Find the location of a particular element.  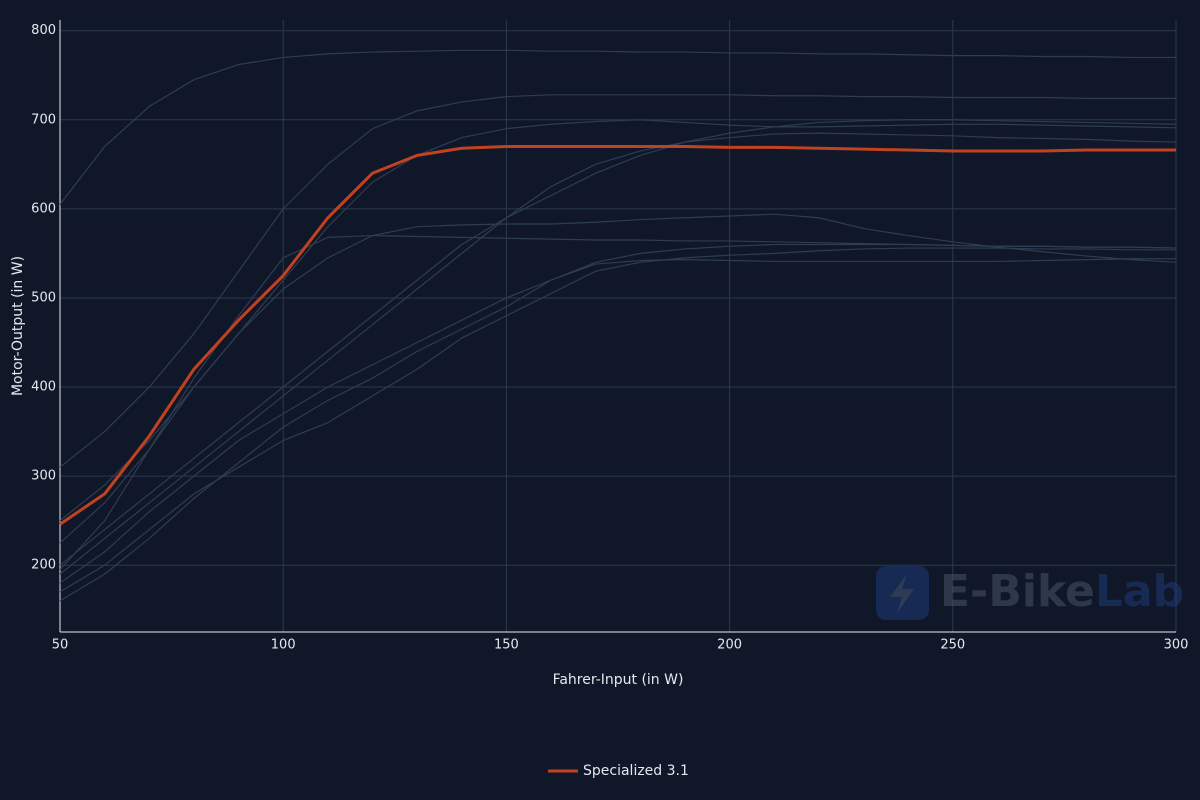

watermark-part: Lab is located at coordinates (1139, 591).